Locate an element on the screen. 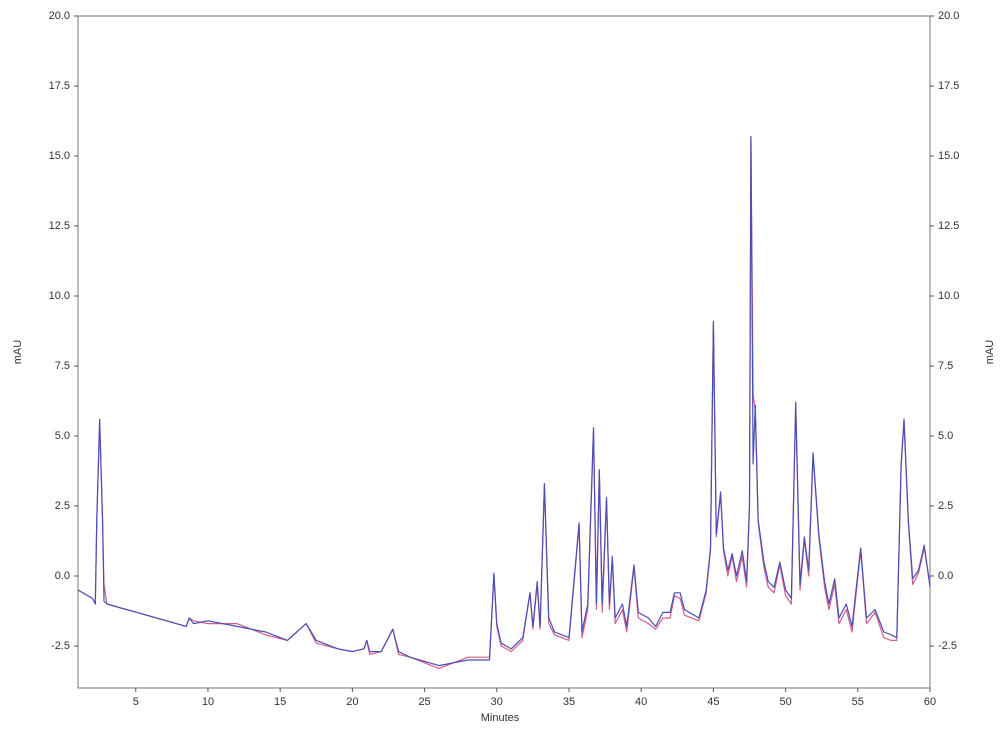 This screenshot has width=1000, height=730. x-tick-label: 60 is located at coordinates (930, 702).